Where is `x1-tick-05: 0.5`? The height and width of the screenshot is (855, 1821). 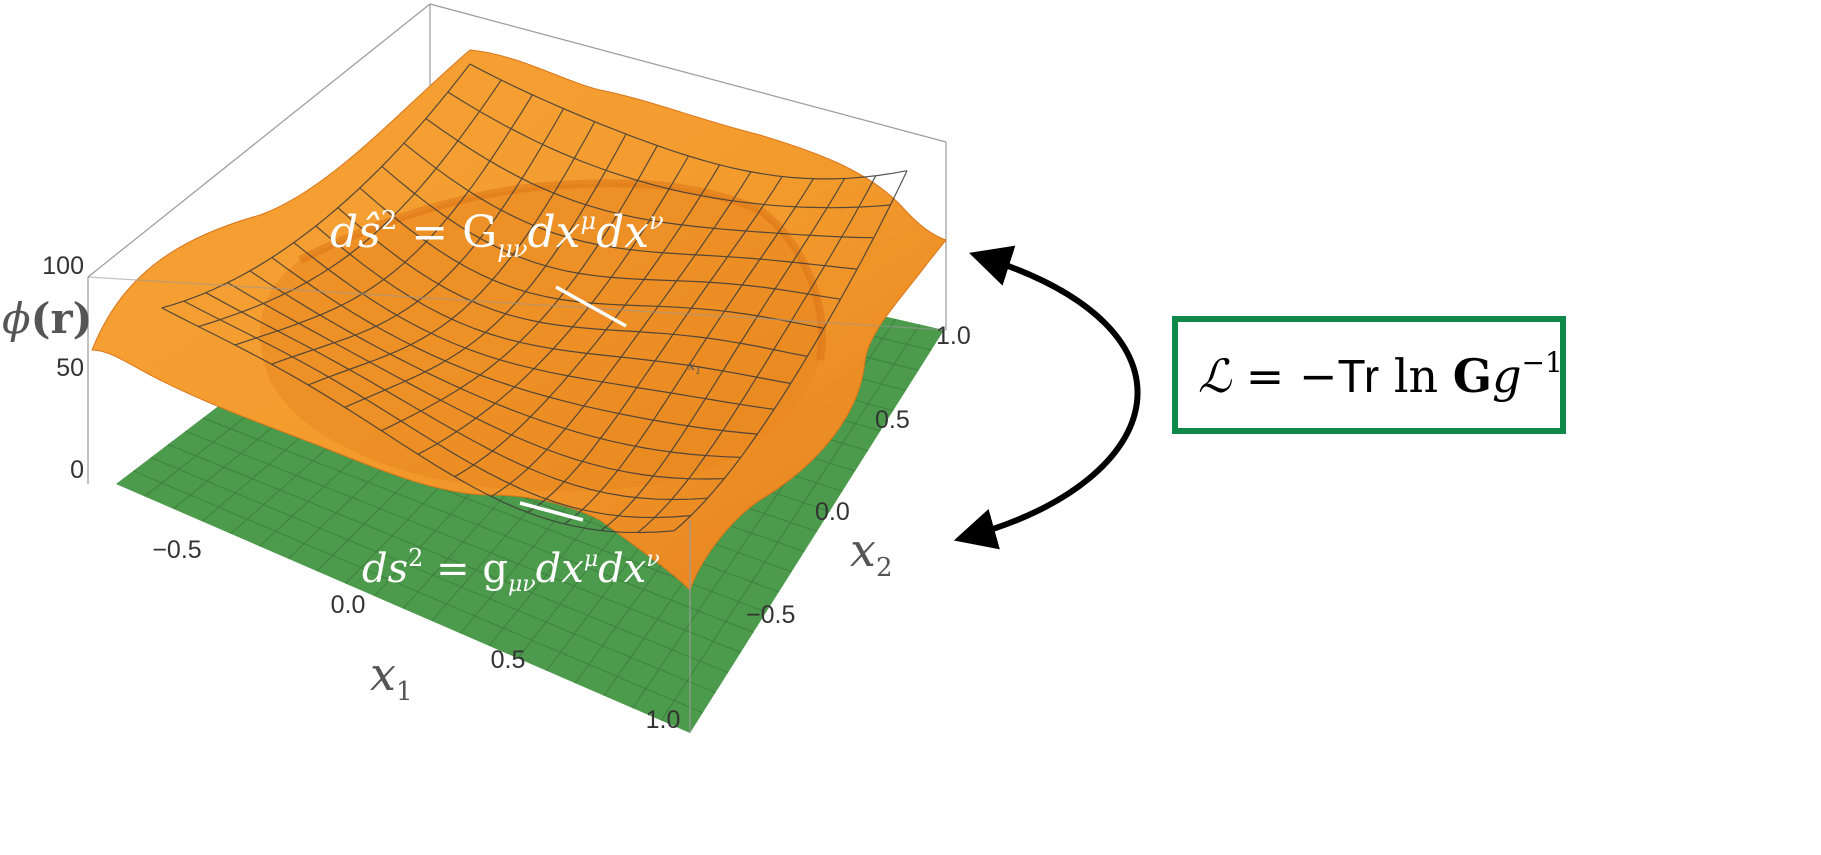 x1-tick-05: 0.5 is located at coordinates (508, 660).